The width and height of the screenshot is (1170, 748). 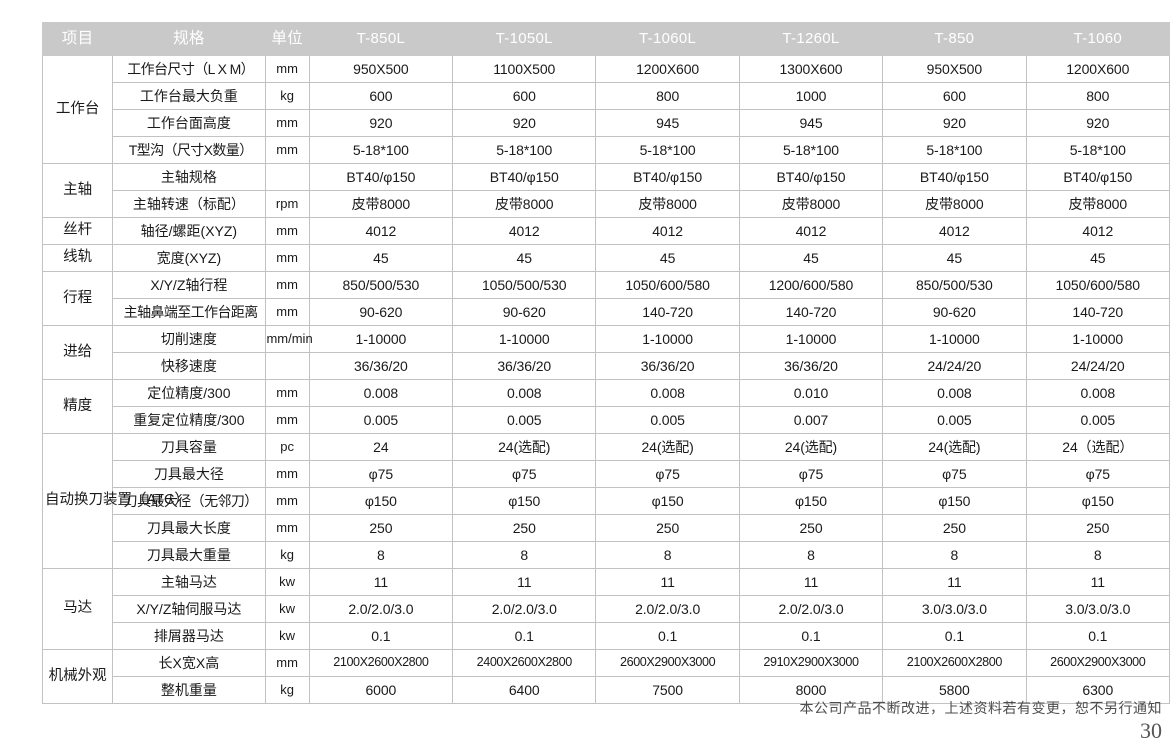 I want to click on header-model-4: T-850, so click(x=954, y=39).